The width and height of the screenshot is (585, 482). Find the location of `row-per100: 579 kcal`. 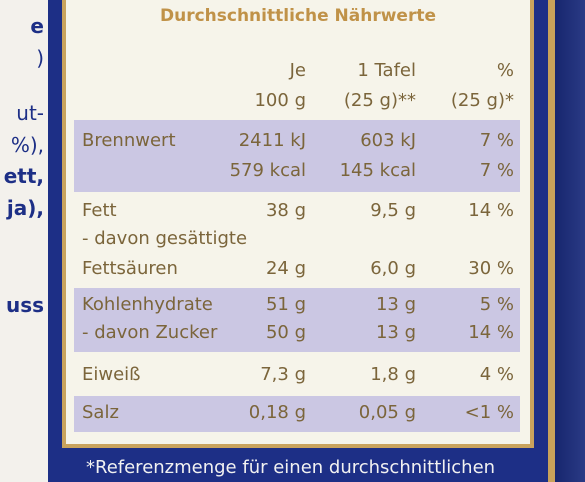

row-per100: 579 kcal is located at coordinates (267, 170).